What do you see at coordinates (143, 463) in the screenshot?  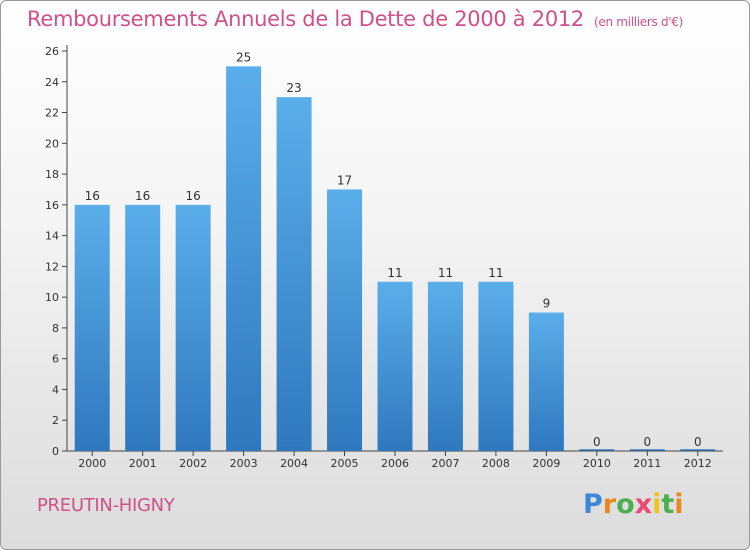 I see `x-tick-label: 2001` at bounding box center [143, 463].